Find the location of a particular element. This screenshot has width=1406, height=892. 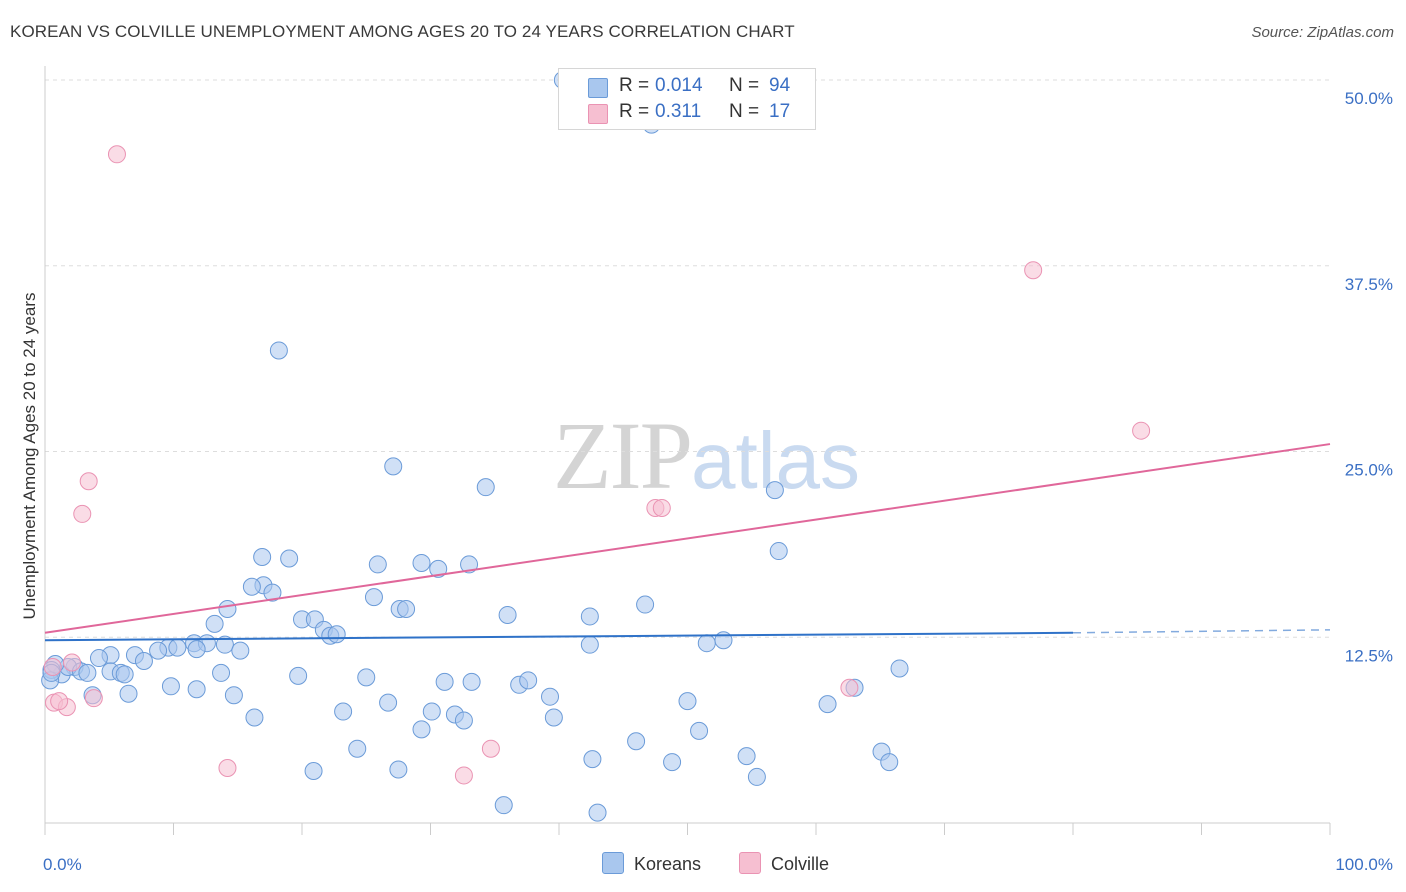

x-tick-label: 0.0% is located at coordinates (62, 864).